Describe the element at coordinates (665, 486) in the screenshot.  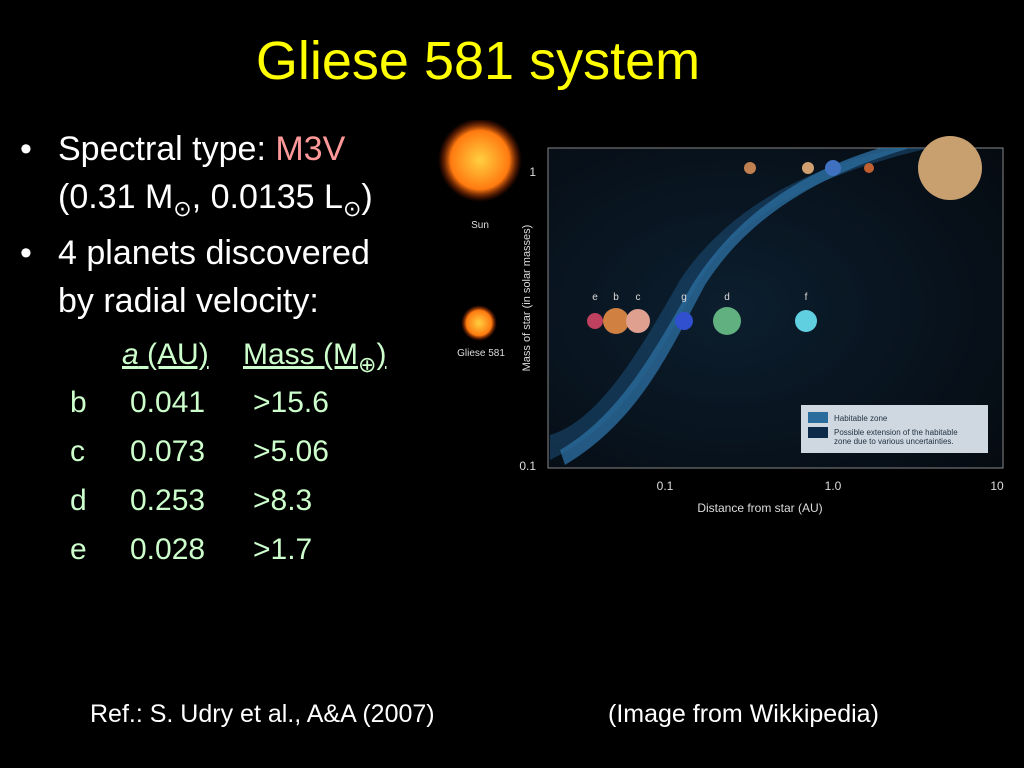
I see `x-tick-label: 0.1` at that location.